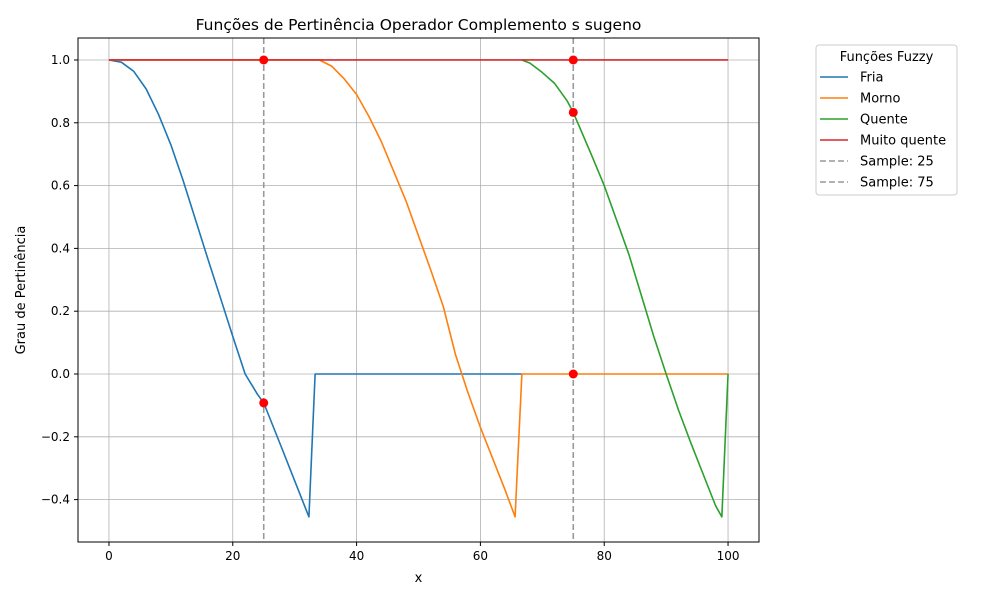 The width and height of the screenshot is (1000, 600). Describe the element at coordinates (60, 374) in the screenshot. I see `y-tick-label: 0.0` at that location.